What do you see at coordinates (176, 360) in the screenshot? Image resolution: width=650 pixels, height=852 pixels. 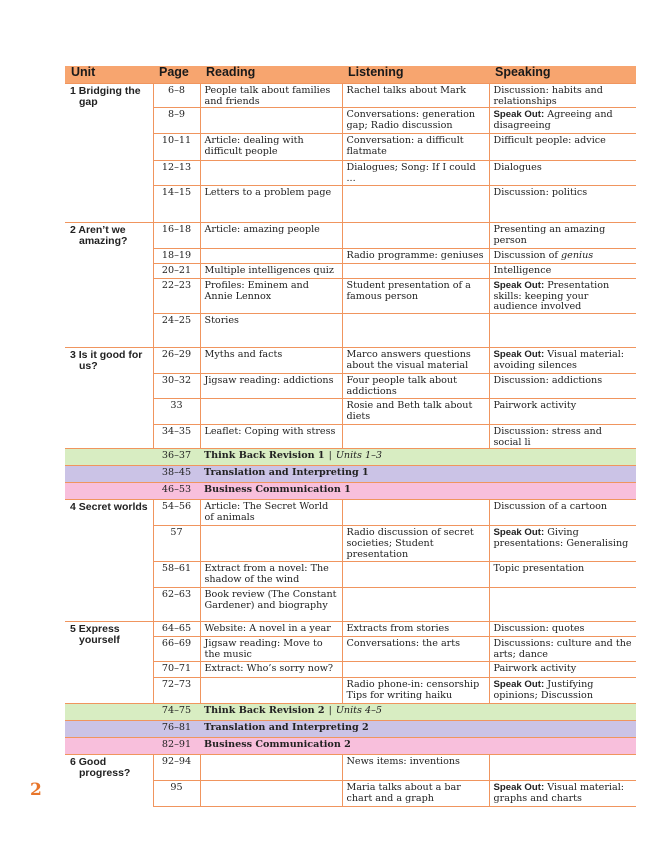 I see `page-range: 26–29` at bounding box center [176, 360].